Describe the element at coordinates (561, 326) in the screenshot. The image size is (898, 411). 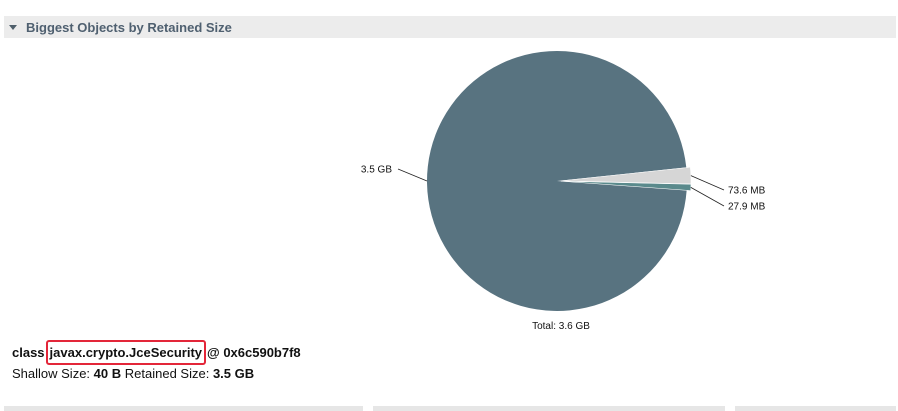
I see `total-label: Total: 3.6 GB` at that location.